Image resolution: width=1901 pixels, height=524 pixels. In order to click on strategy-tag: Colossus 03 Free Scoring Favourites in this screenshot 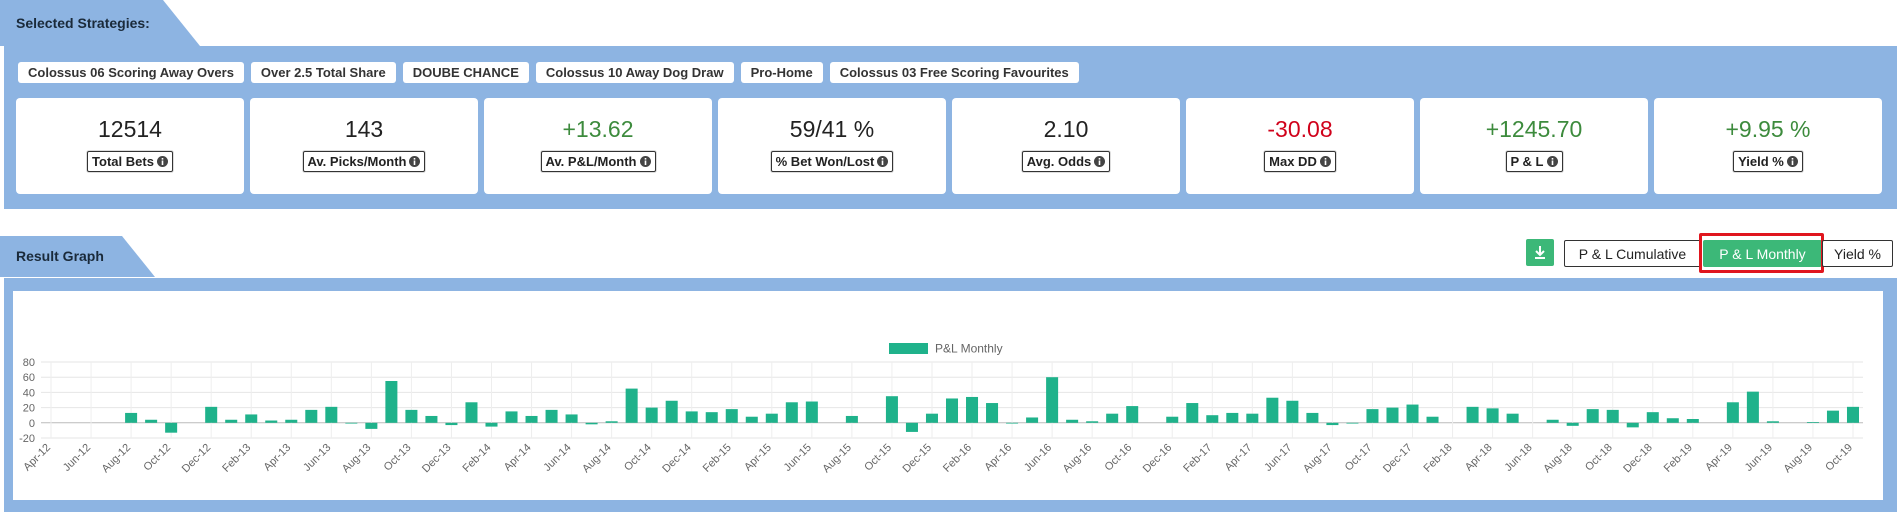, I will do `click(954, 72)`.